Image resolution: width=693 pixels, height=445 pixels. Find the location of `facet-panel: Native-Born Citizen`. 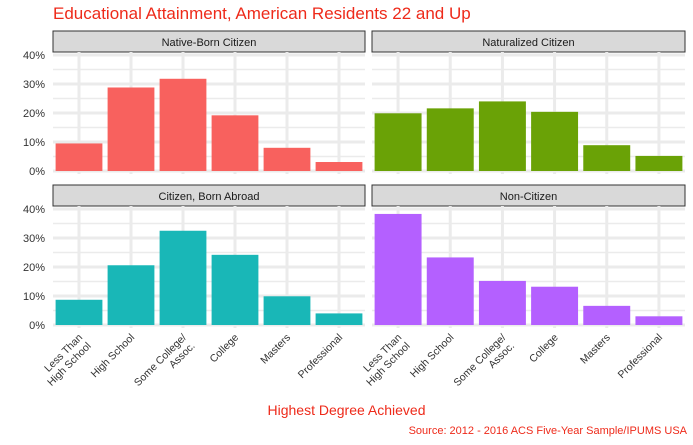

facet-panel: Native-Born Citizen is located at coordinates (209, 102).